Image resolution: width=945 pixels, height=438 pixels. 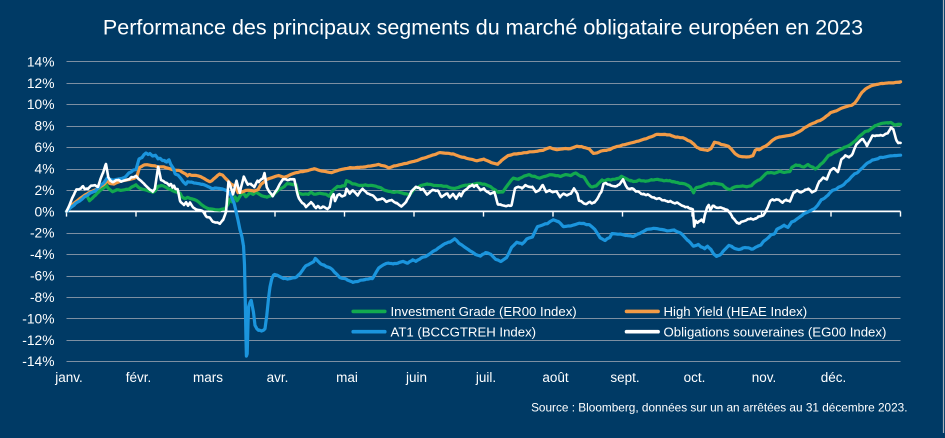 I want to click on svg-text: avr., so click(x=278, y=377).